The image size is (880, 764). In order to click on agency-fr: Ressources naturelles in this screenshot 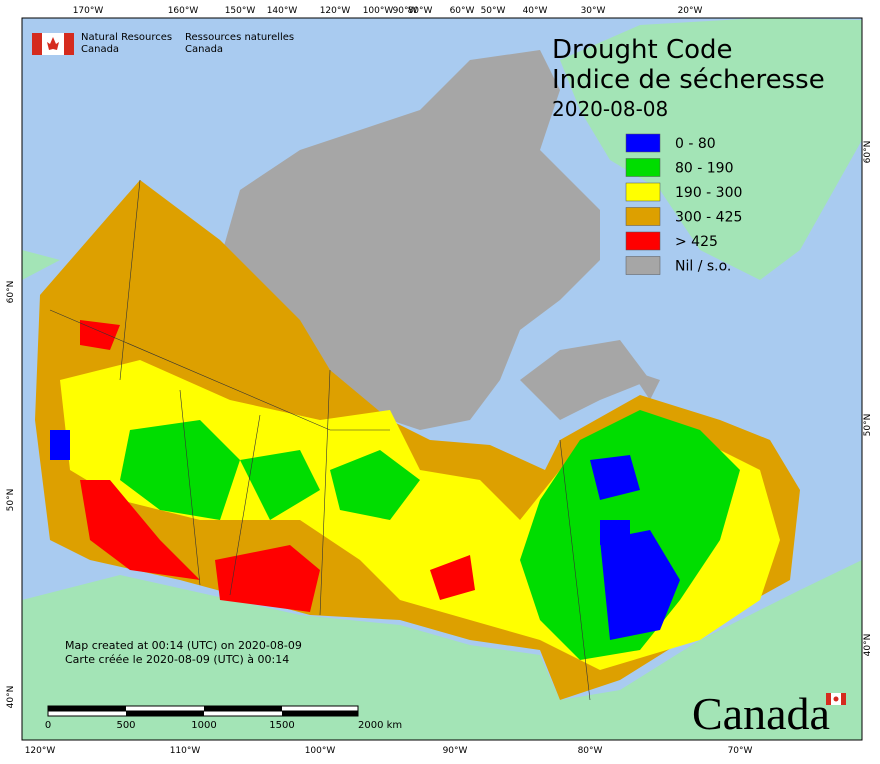, I will do `click(239, 37)`.